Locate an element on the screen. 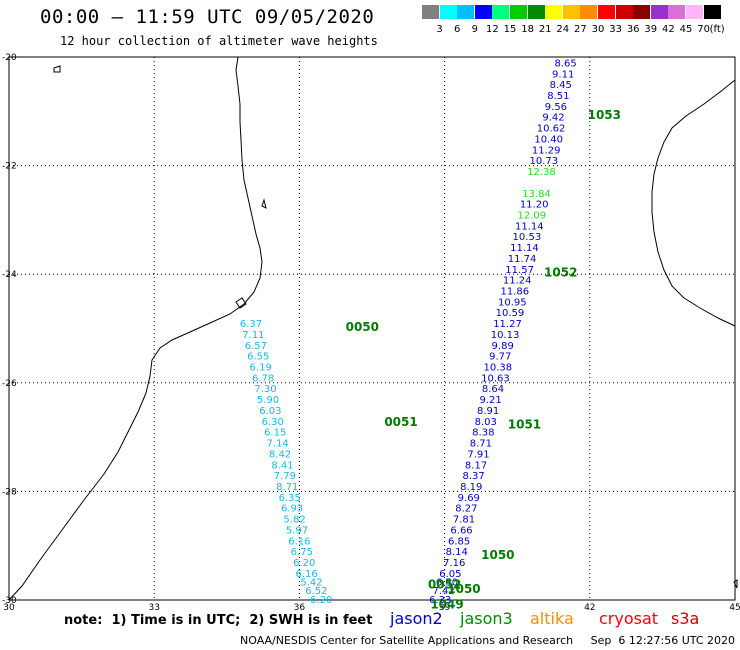 The height and width of the screenshot is (650, 740). pass-time-label: 1050 is located at coordinates (497, 555).